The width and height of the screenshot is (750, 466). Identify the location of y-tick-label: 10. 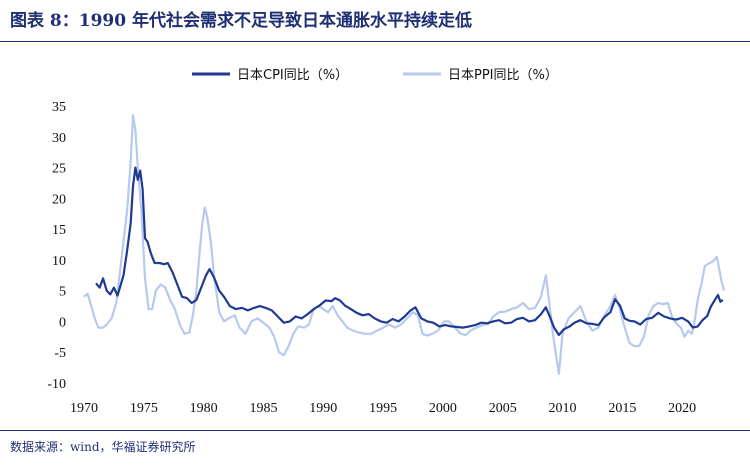
(59, 261).